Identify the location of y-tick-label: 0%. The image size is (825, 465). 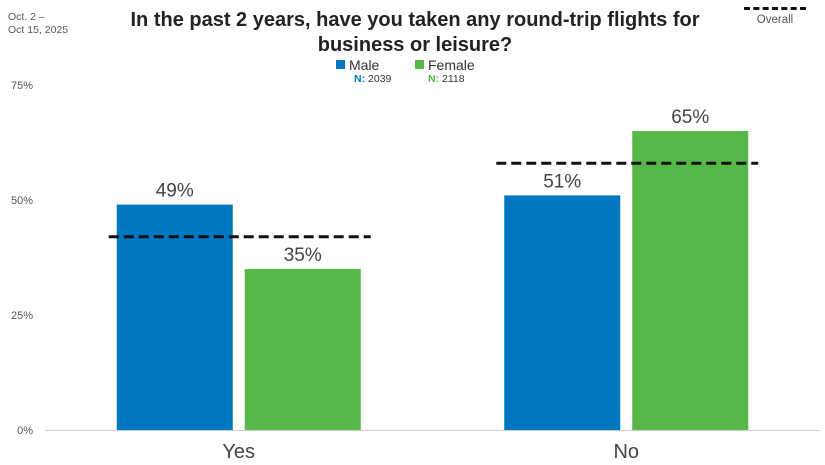
(25, 431).